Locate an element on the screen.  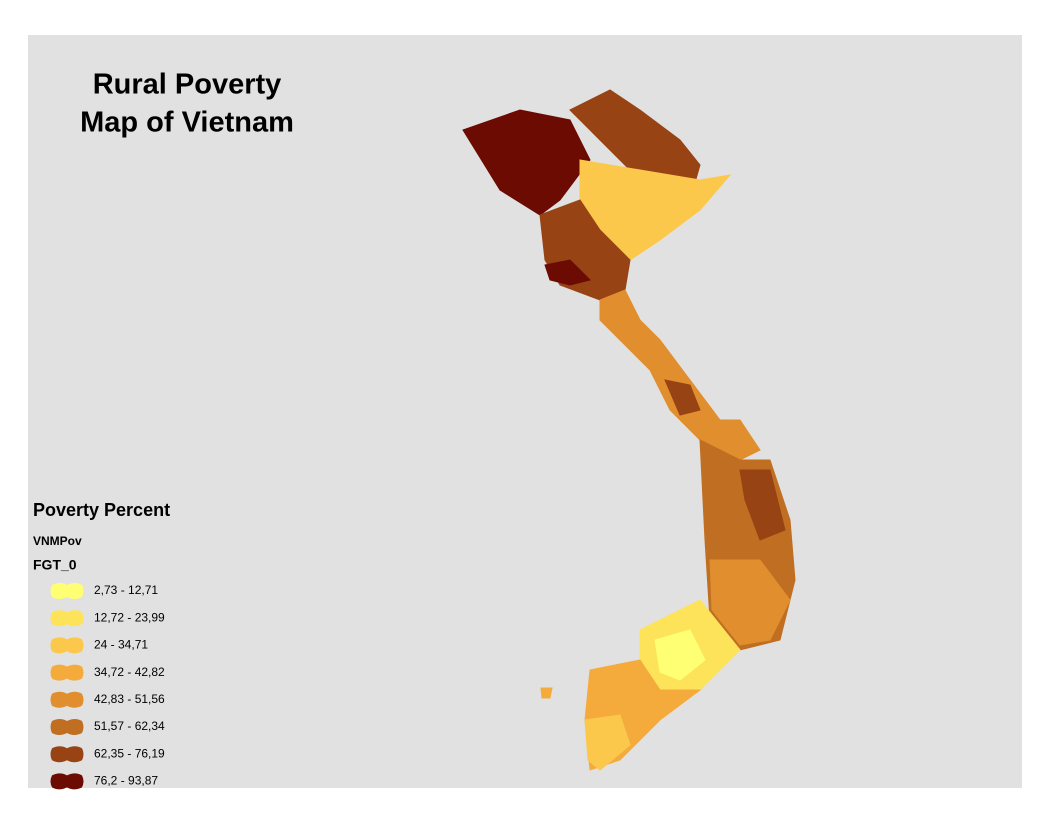
legend-label: 42,83 - 51,56 is located at coordinates (129, 699).